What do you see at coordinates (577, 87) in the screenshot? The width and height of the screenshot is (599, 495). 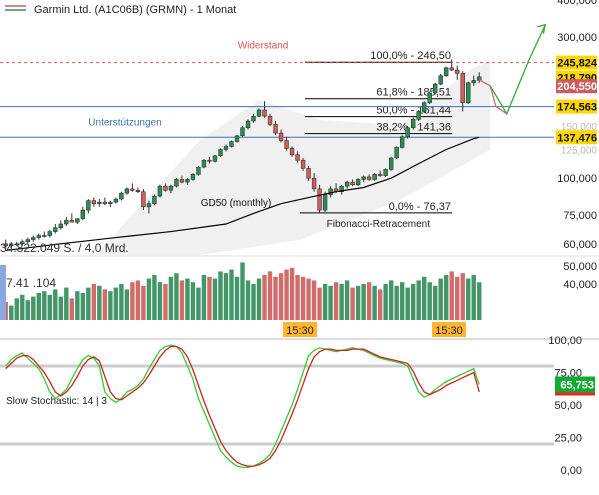 I see `price-badge-label: 204,550` at bounding box center [577, 87].